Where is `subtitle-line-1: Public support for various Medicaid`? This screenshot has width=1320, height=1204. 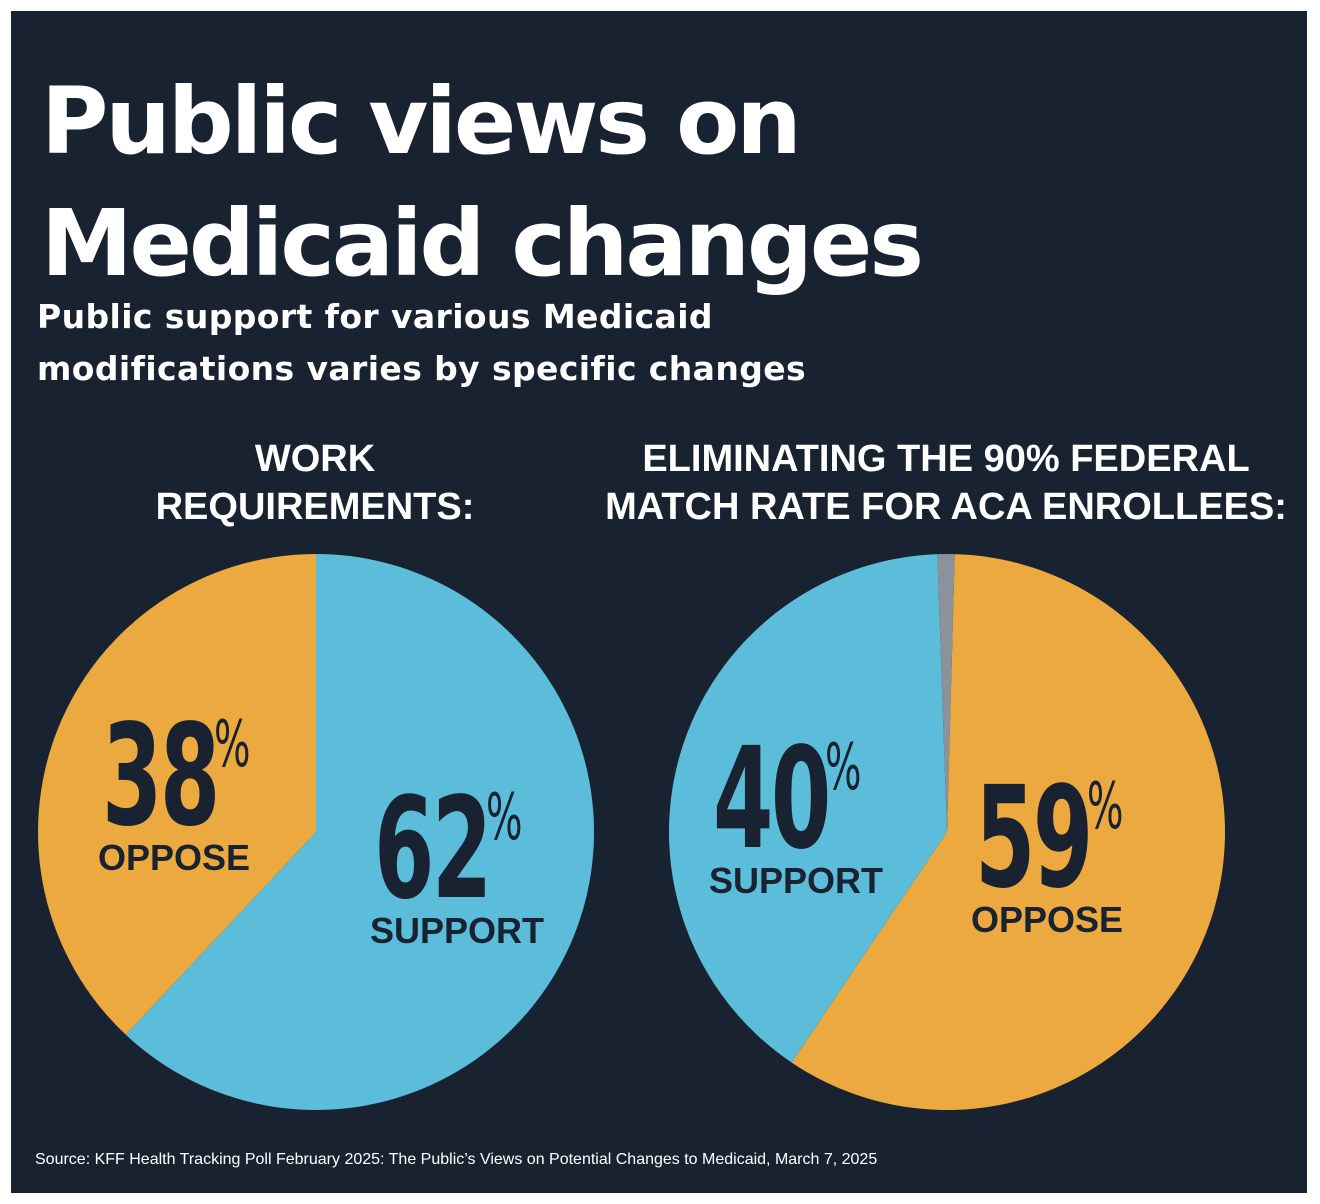
subtitle-line-1: Public support for various Medicaid is located at coordinates (375, 316).